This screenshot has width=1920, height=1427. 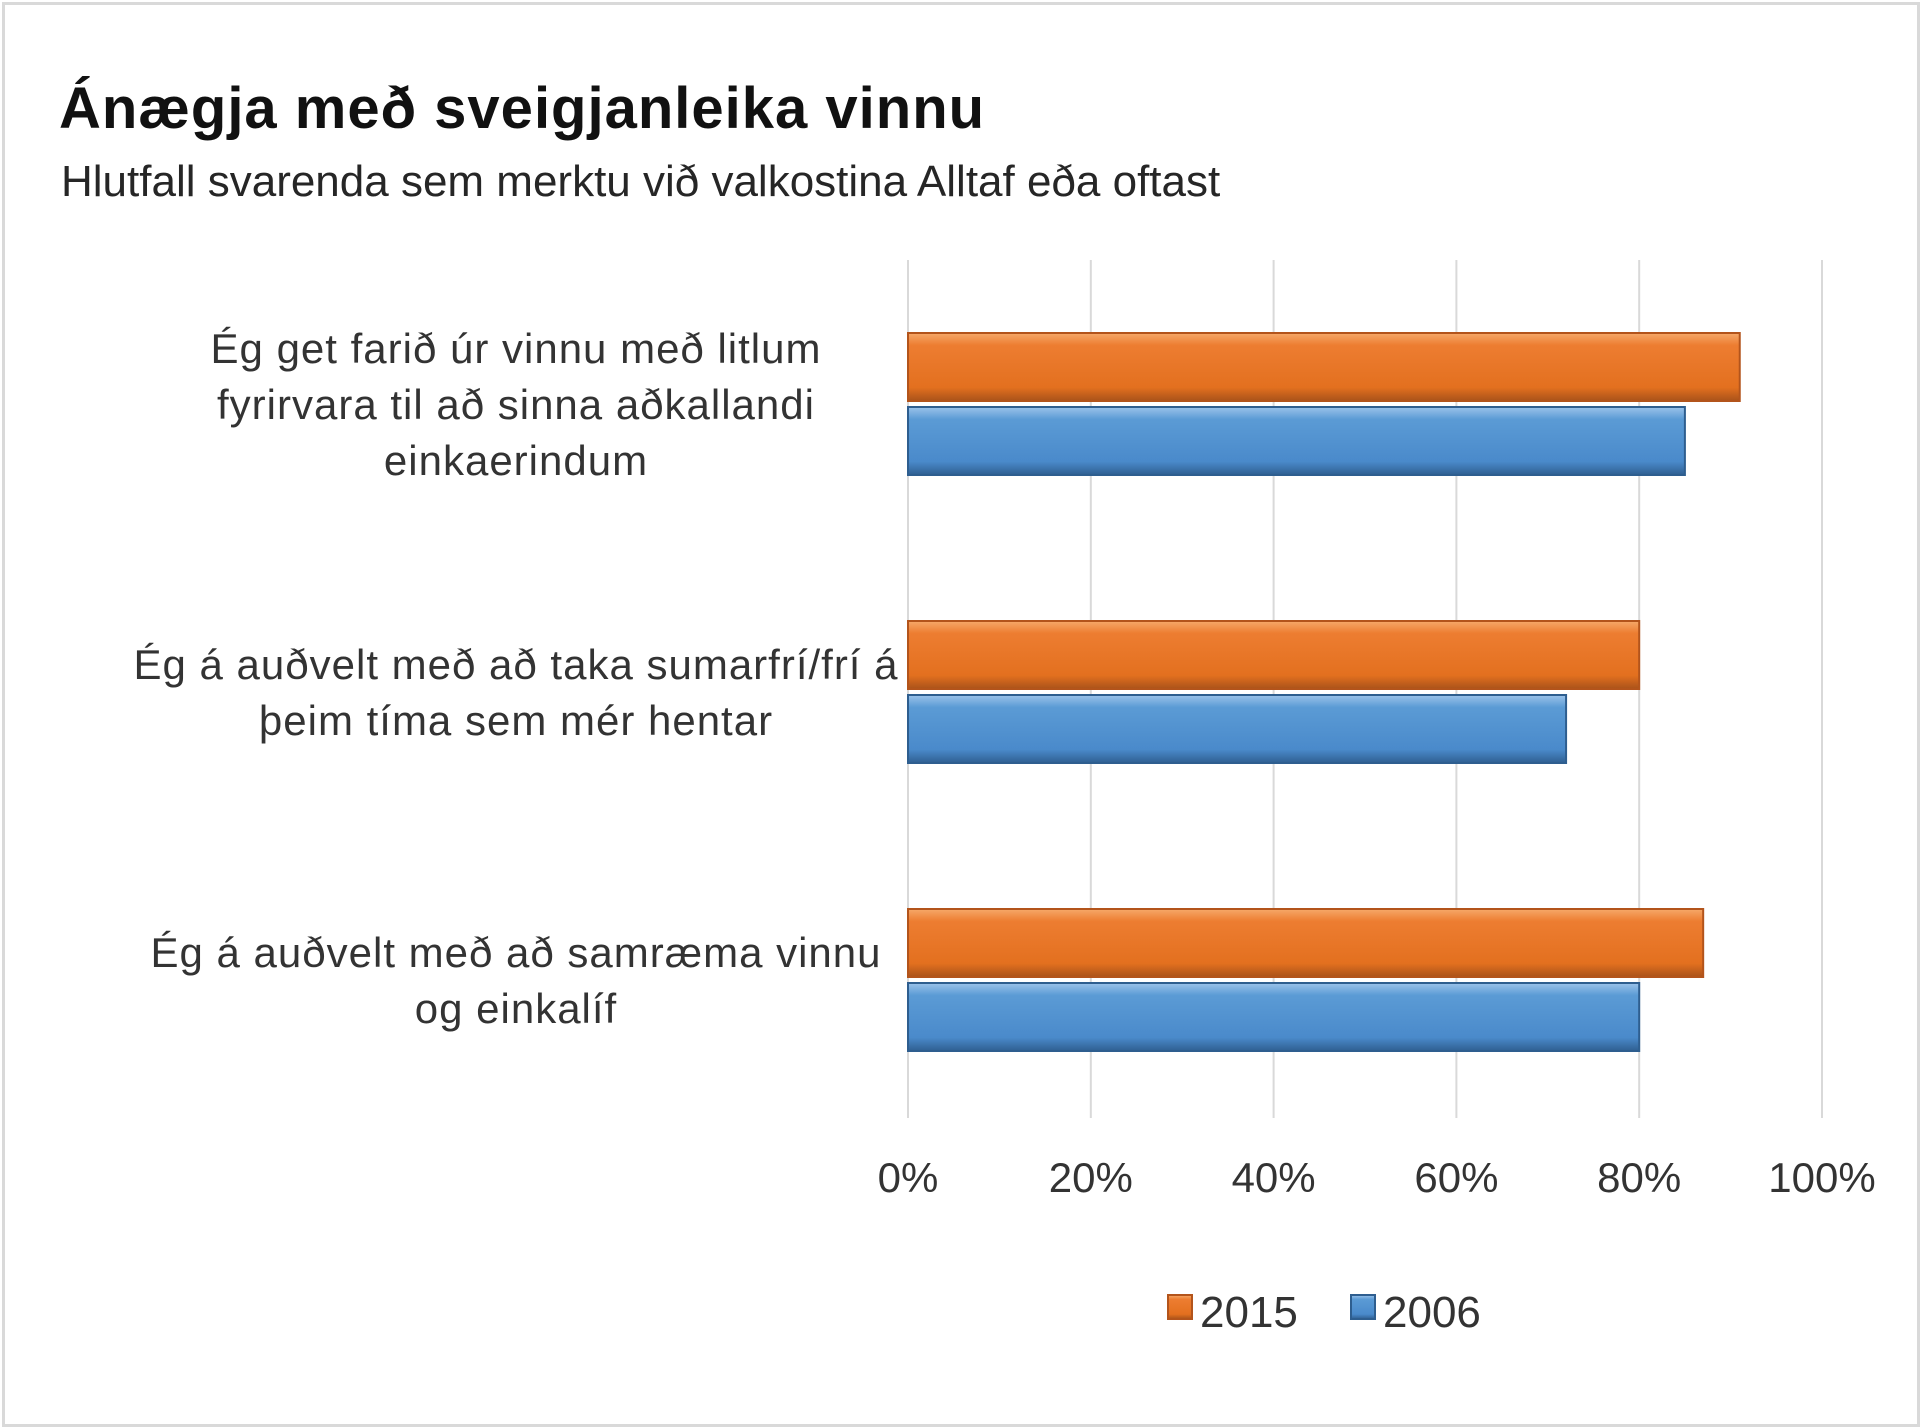 What do you see at coordinates (516, 404) in the screenshot?
I see `category-label: fyrirvara til að sinna aðkallandi` at bounding box center [516, 404].